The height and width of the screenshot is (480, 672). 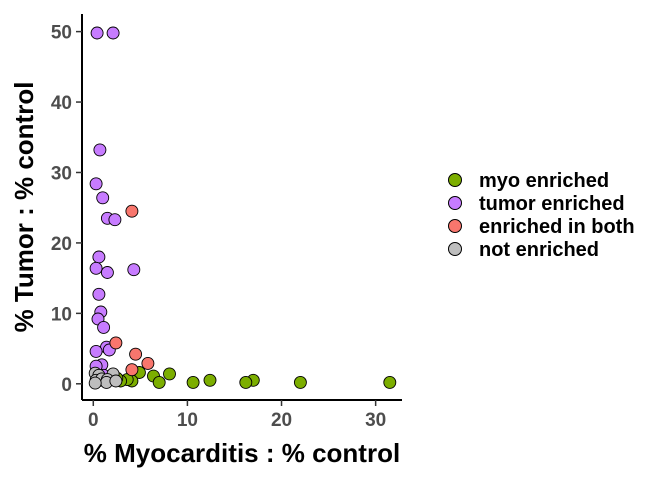 I want to click on legend-label-myo-enriched: myo enriched, so click(x=544, y=181).